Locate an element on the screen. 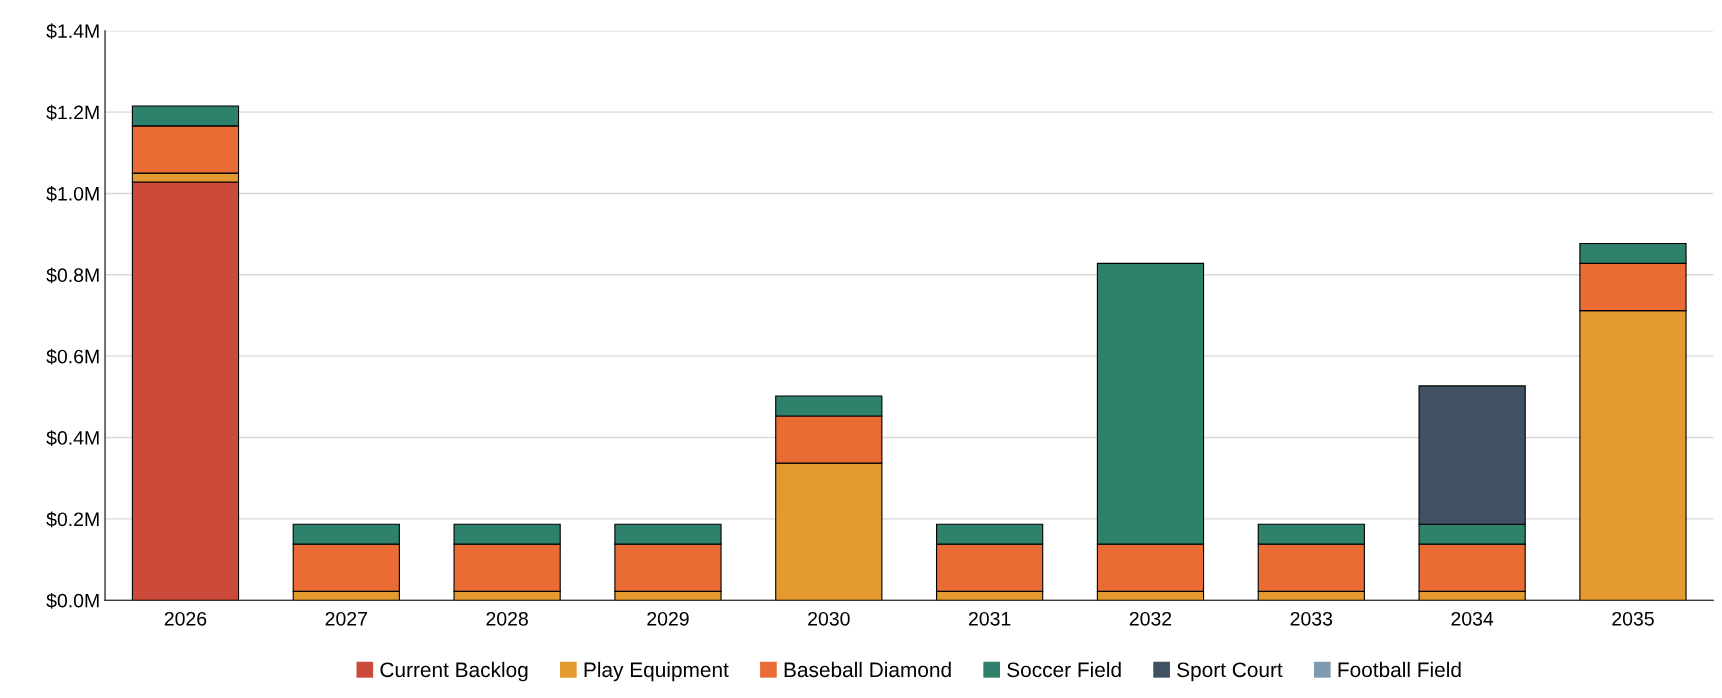 The image size is (1722, 698). legend-label: Soccer Field is located at coordinates (1064, 669).